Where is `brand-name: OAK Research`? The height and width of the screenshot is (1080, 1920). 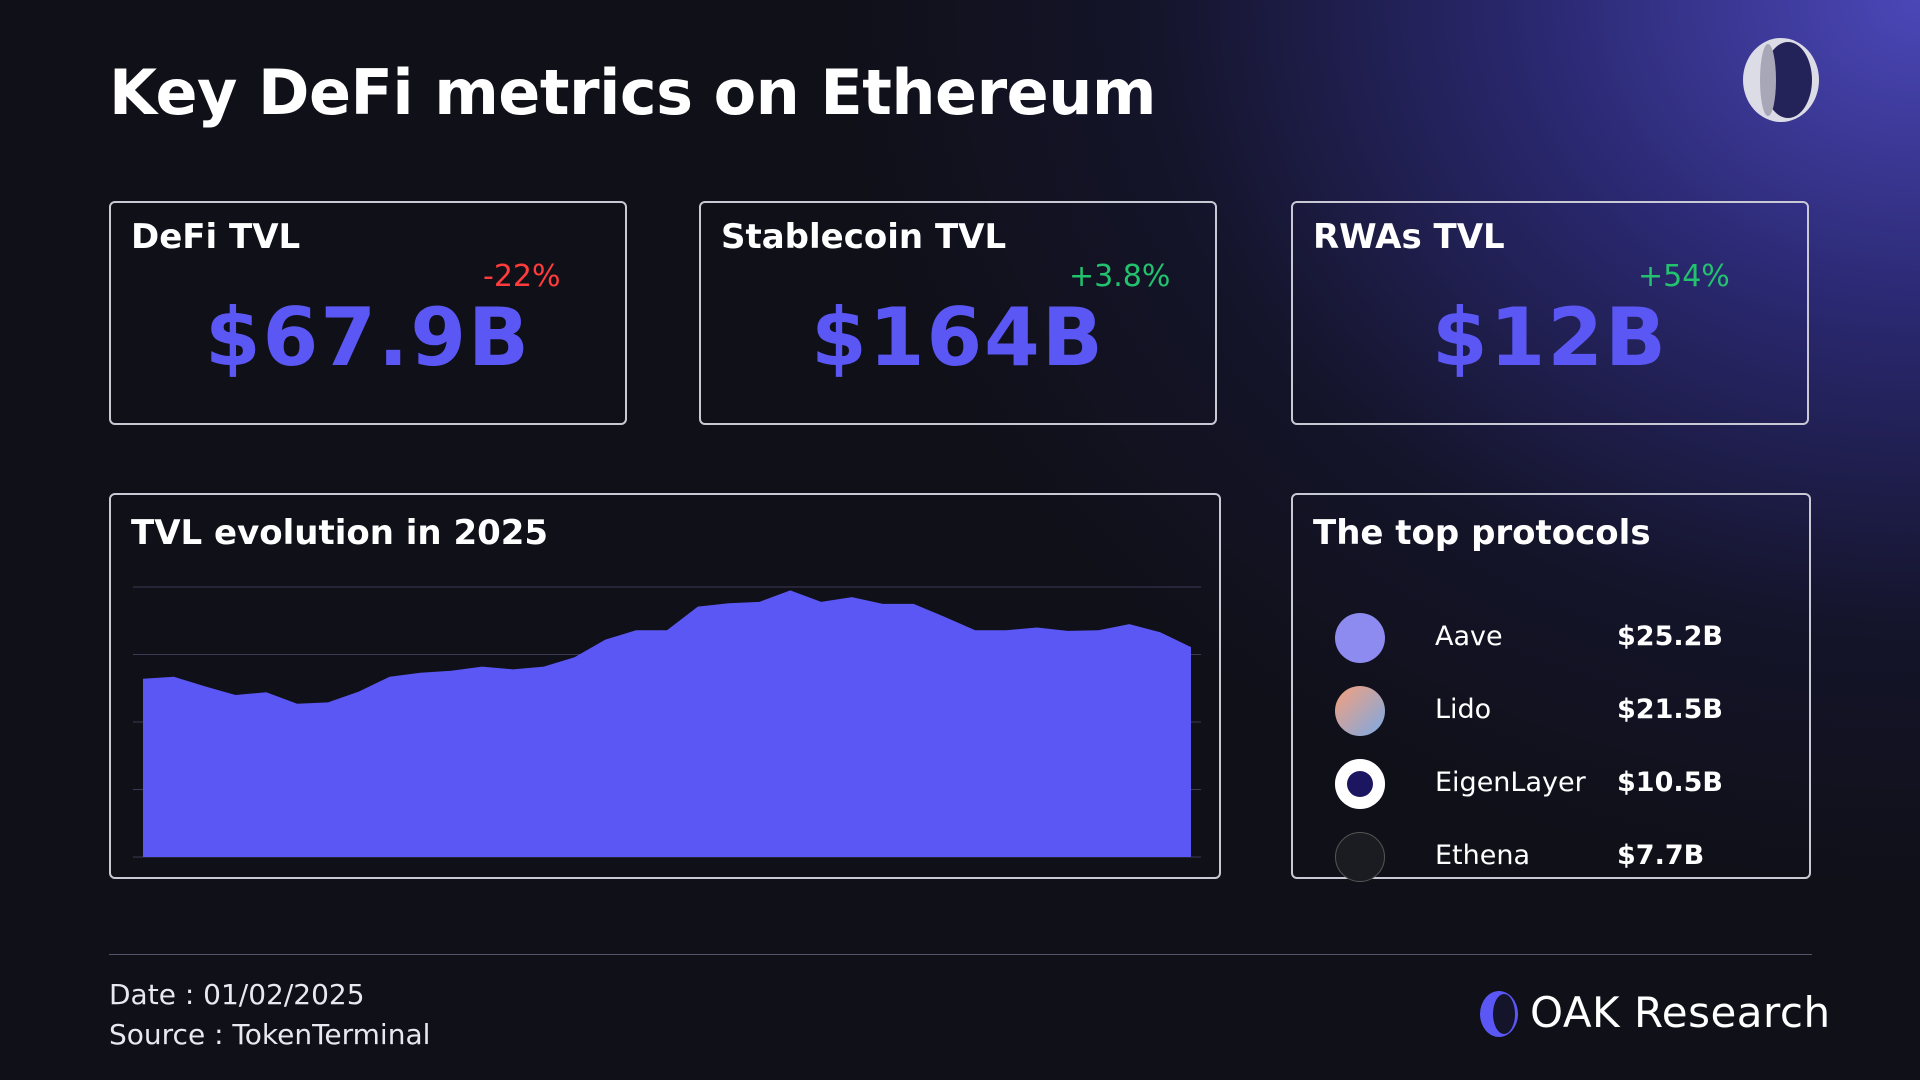
brand-name: OAK Research is located at coordinates (1680, 1012).